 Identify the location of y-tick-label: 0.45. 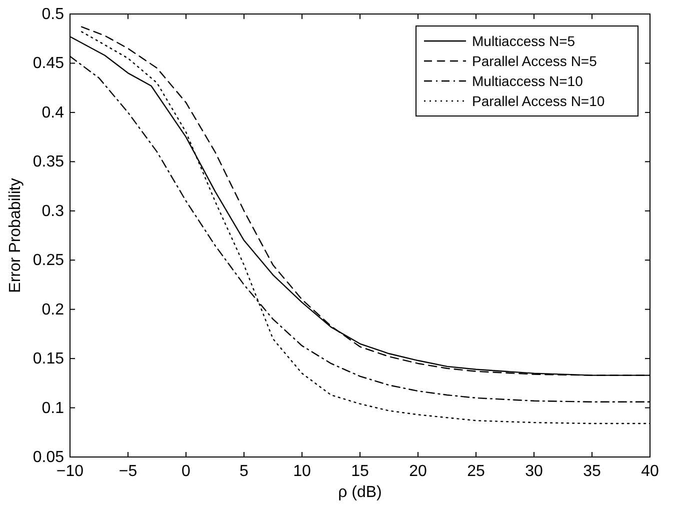
(48, 63).